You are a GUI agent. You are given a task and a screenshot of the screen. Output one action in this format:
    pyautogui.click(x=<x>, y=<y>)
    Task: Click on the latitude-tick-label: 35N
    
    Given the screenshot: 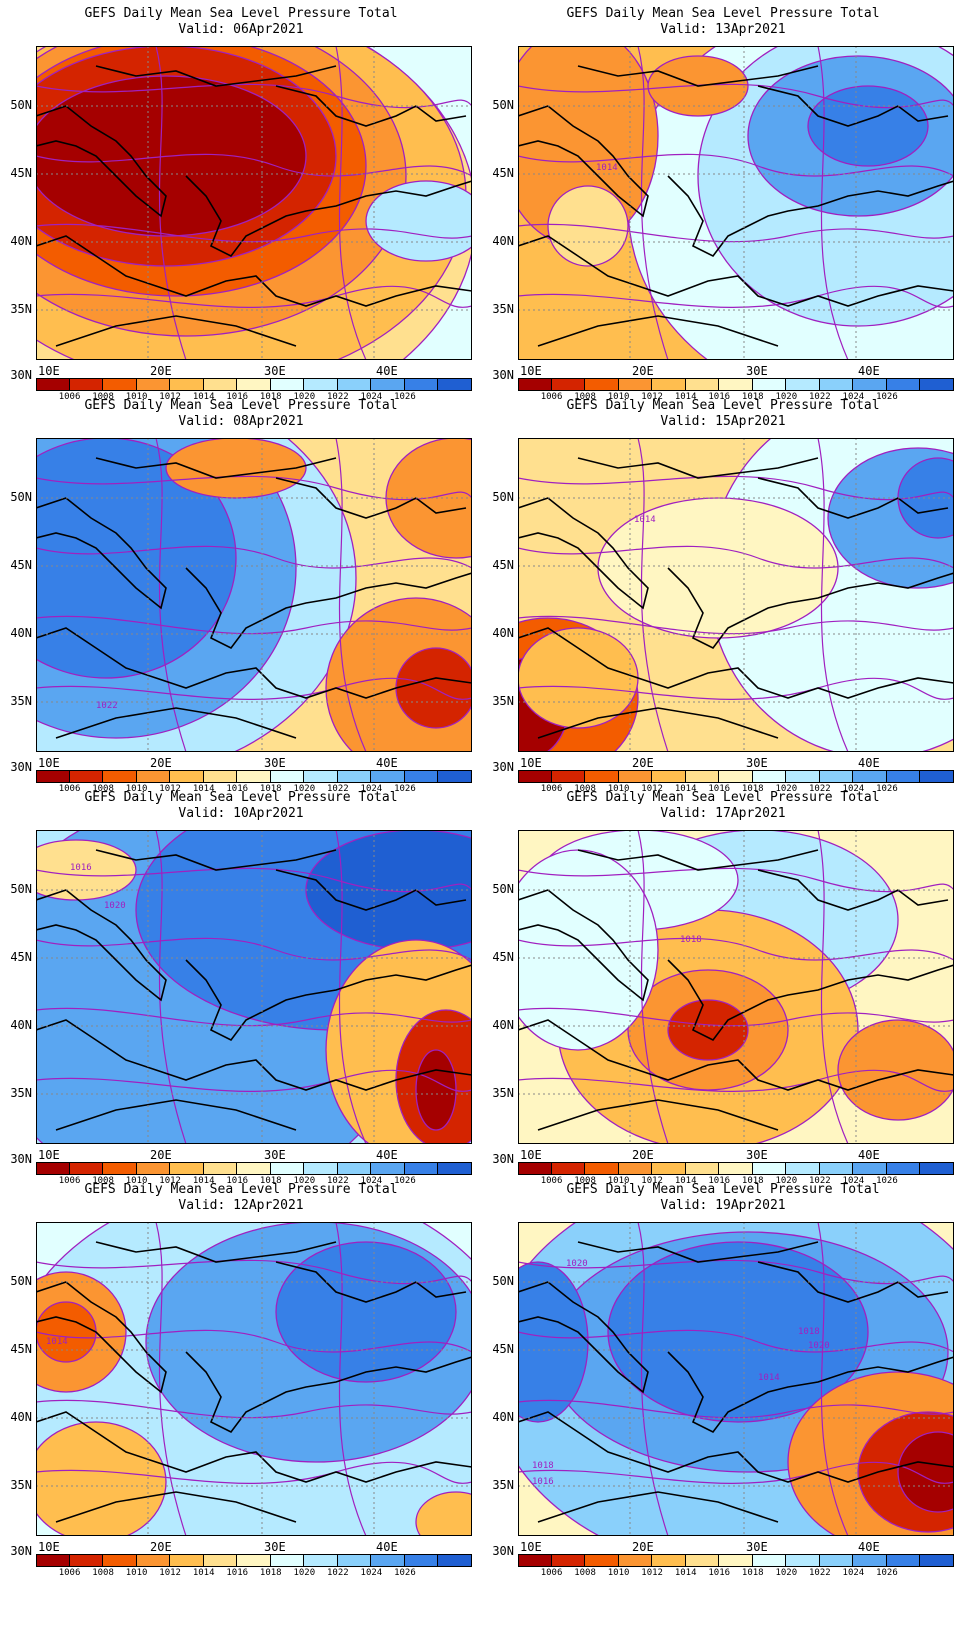 What is the action you would take?
    pyautogui.click(x=503, y=1093)
    